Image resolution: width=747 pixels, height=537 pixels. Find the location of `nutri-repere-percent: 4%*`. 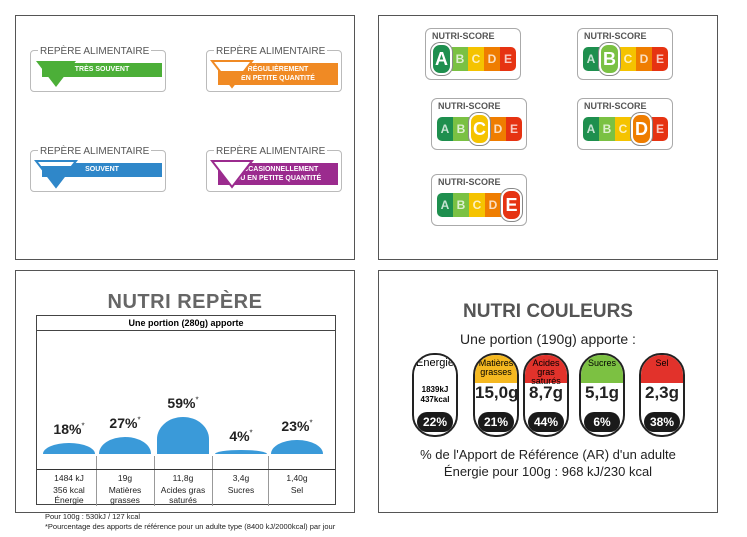

nutri-repere-percent: 4%* is located at coordinates (241, 436).